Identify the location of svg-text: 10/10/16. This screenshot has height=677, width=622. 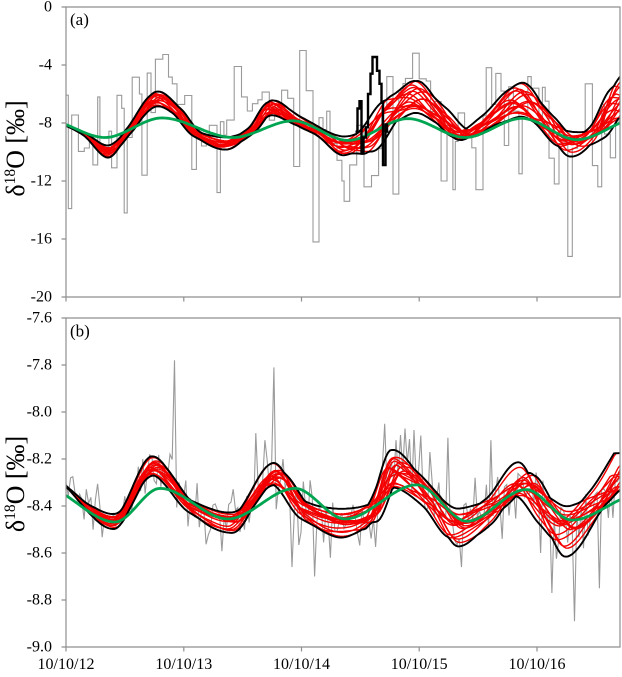
(537, 664).